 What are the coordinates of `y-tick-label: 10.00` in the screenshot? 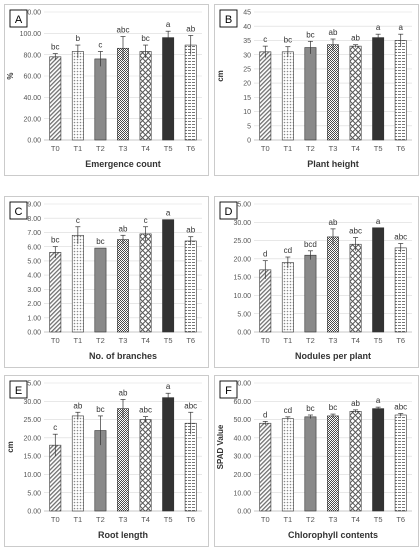 It's located at (242, 296).